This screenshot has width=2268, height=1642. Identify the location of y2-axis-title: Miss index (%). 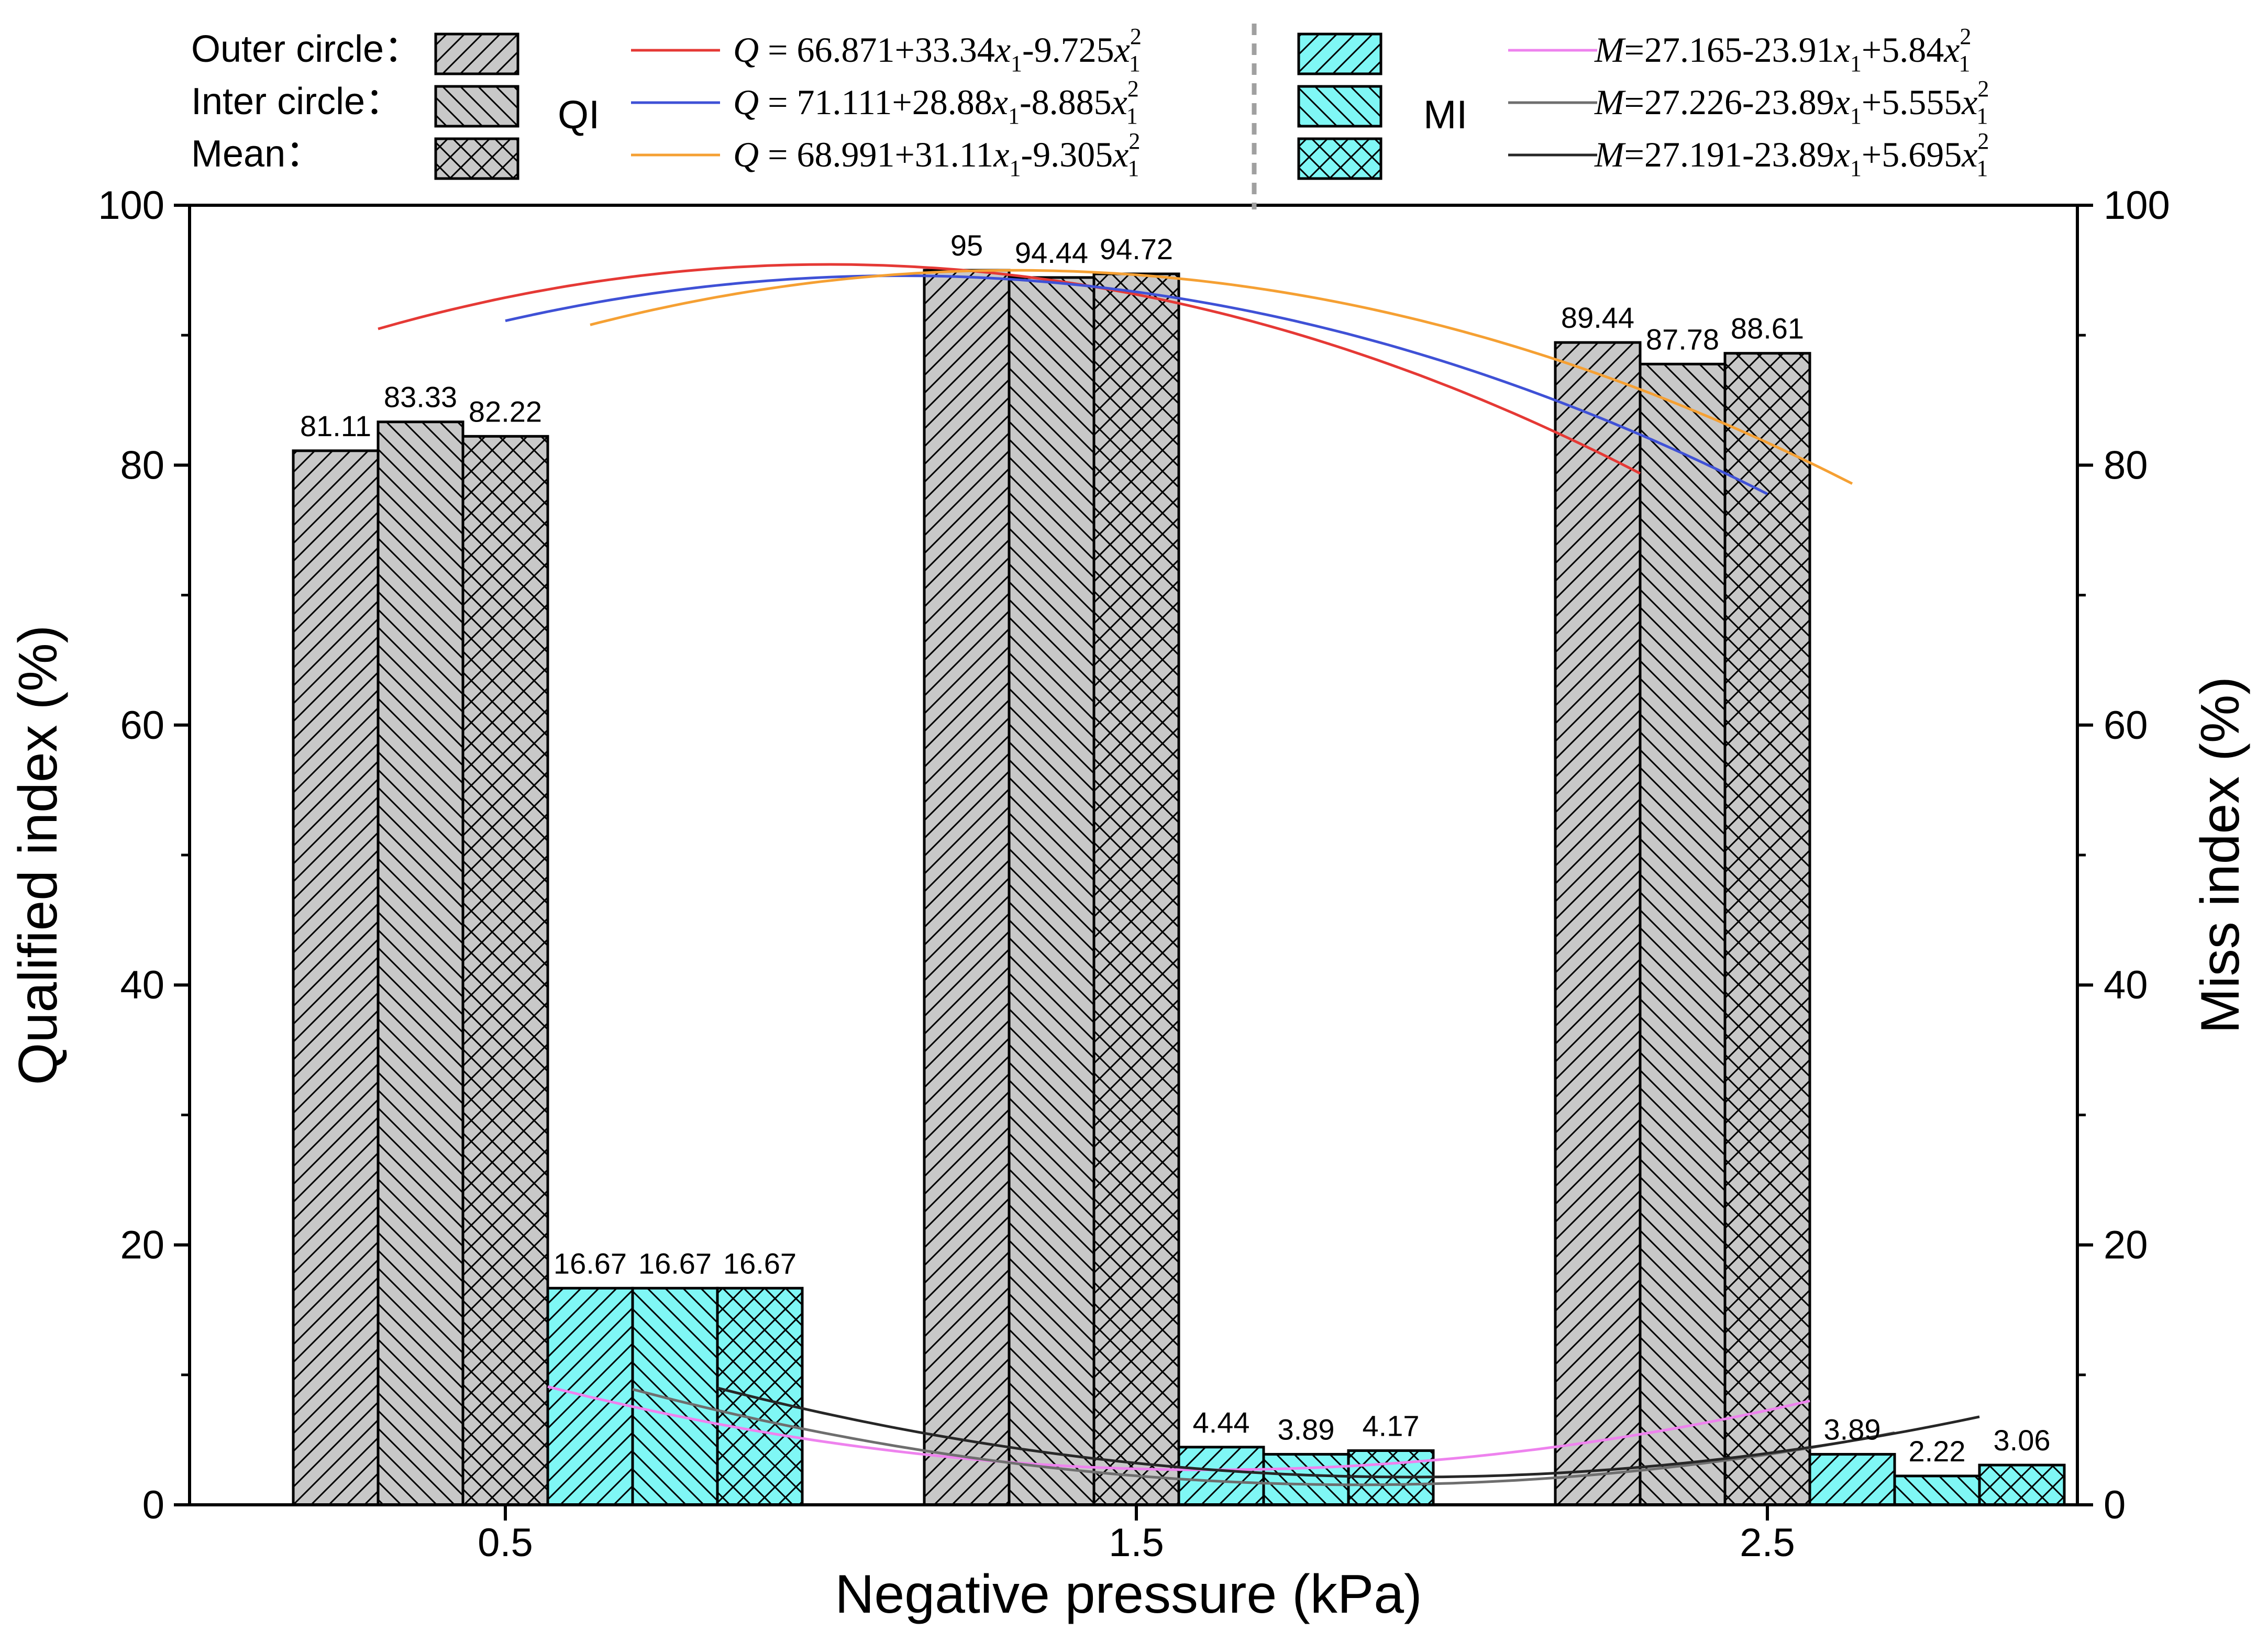
(2221, 855).